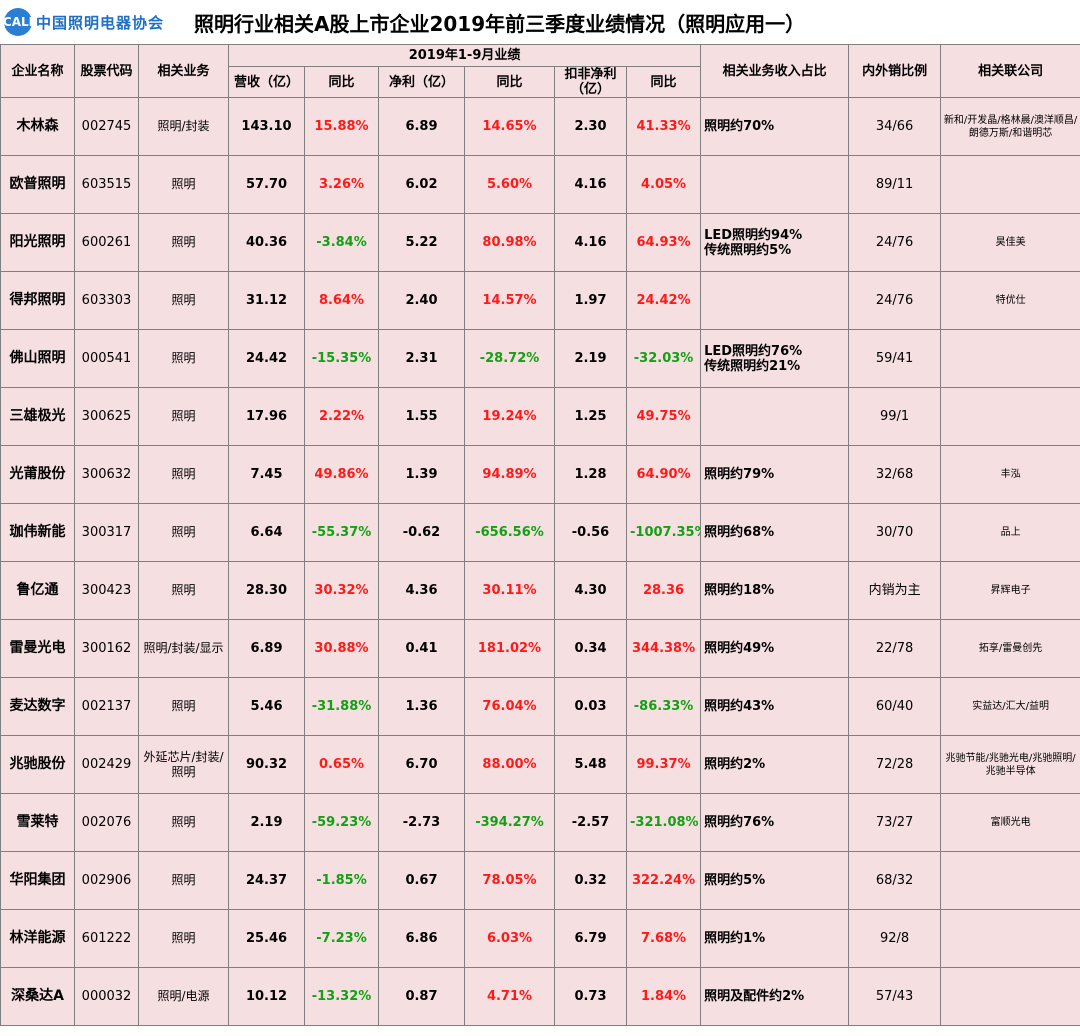  What do you see at coordinates (775, 300) in the screenshot?
I see `revenue-share` at bounding box center [775, 300].